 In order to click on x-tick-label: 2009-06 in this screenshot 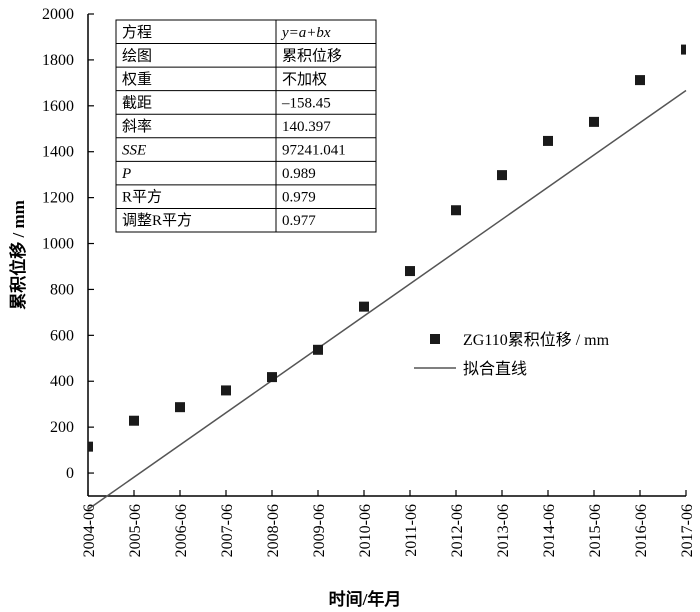, I will do `click(319, 530)`.